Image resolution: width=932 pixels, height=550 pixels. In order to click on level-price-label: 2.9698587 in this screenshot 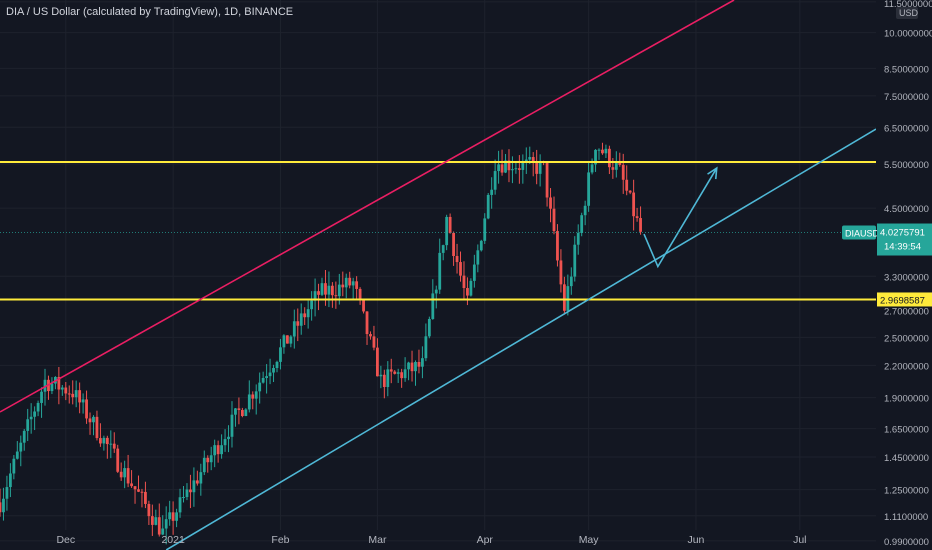, I will do `click(902, 300)`.